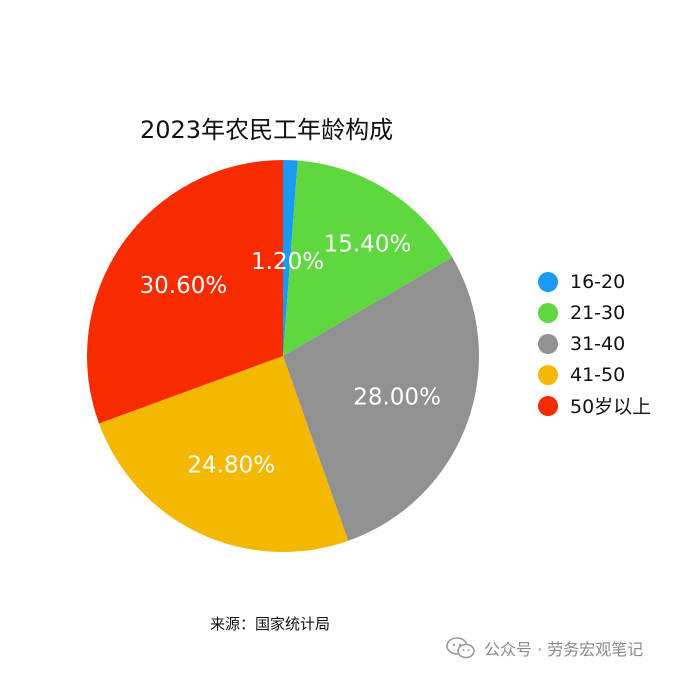  Describe the element at coordinates (231, 465) in the screenshot. I see `data-label-41-50: 24.80%` at that location.